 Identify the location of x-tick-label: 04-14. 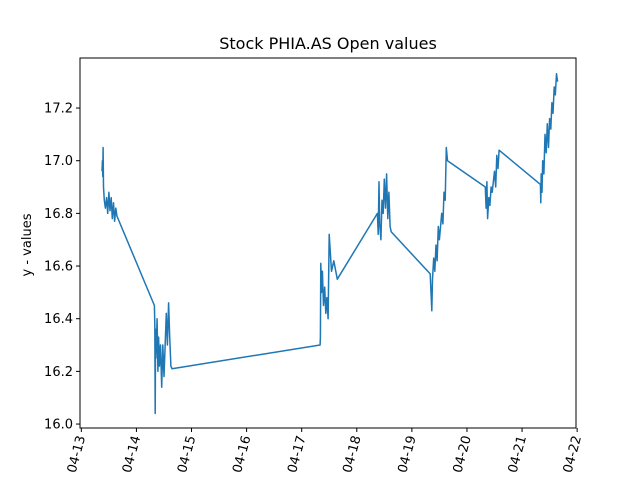
(132, 454).